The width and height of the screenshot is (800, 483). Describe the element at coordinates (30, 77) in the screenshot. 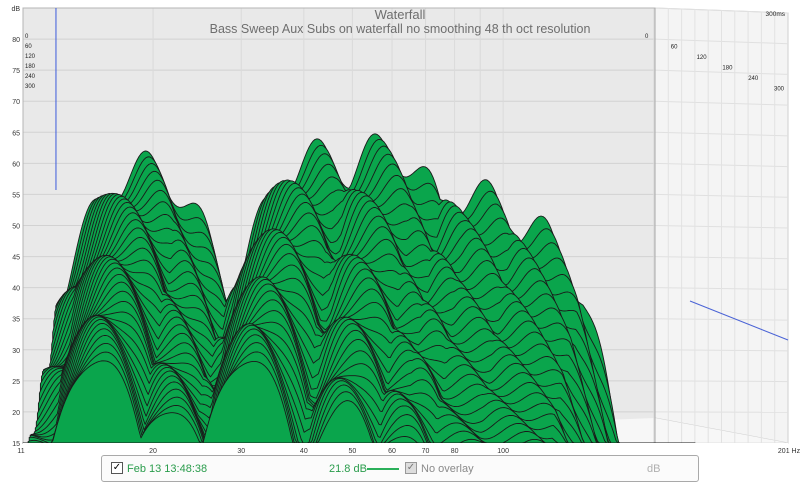

I see `time-tick-left: 240` at that location.